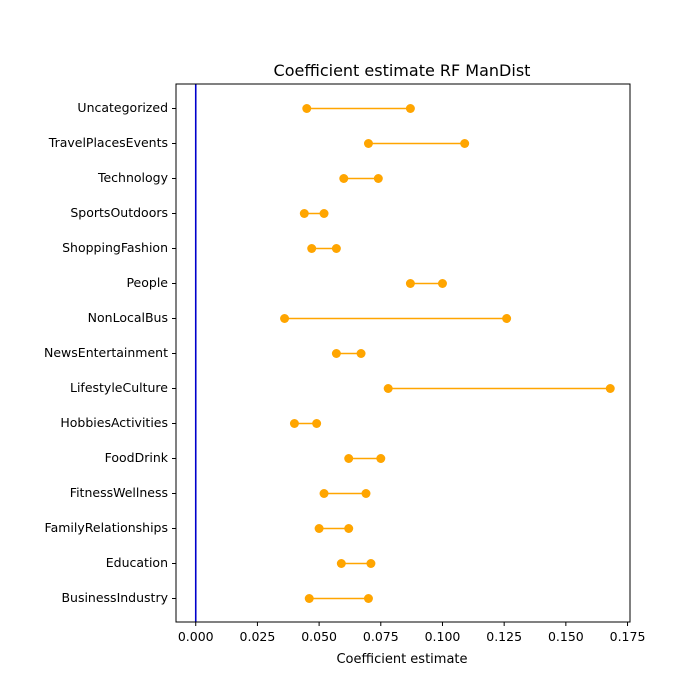  I want to click on y-tick-label: FoodDrink, so click(137, 457).